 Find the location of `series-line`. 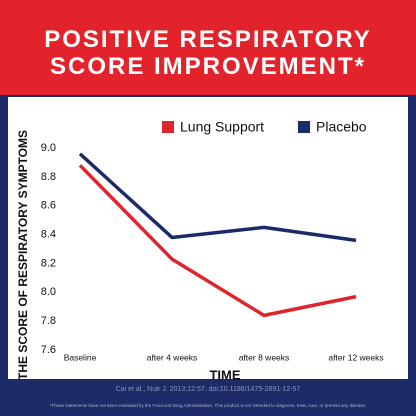

series-line is located at coordinates (217, 197).